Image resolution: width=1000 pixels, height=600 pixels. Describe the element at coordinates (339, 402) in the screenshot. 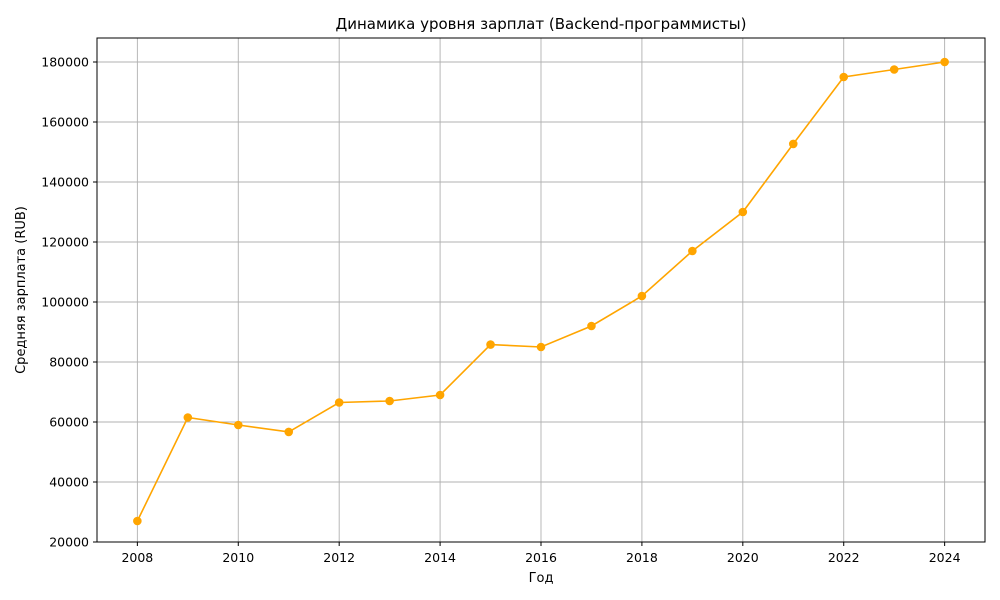

I see `data-point-2012` at that location.